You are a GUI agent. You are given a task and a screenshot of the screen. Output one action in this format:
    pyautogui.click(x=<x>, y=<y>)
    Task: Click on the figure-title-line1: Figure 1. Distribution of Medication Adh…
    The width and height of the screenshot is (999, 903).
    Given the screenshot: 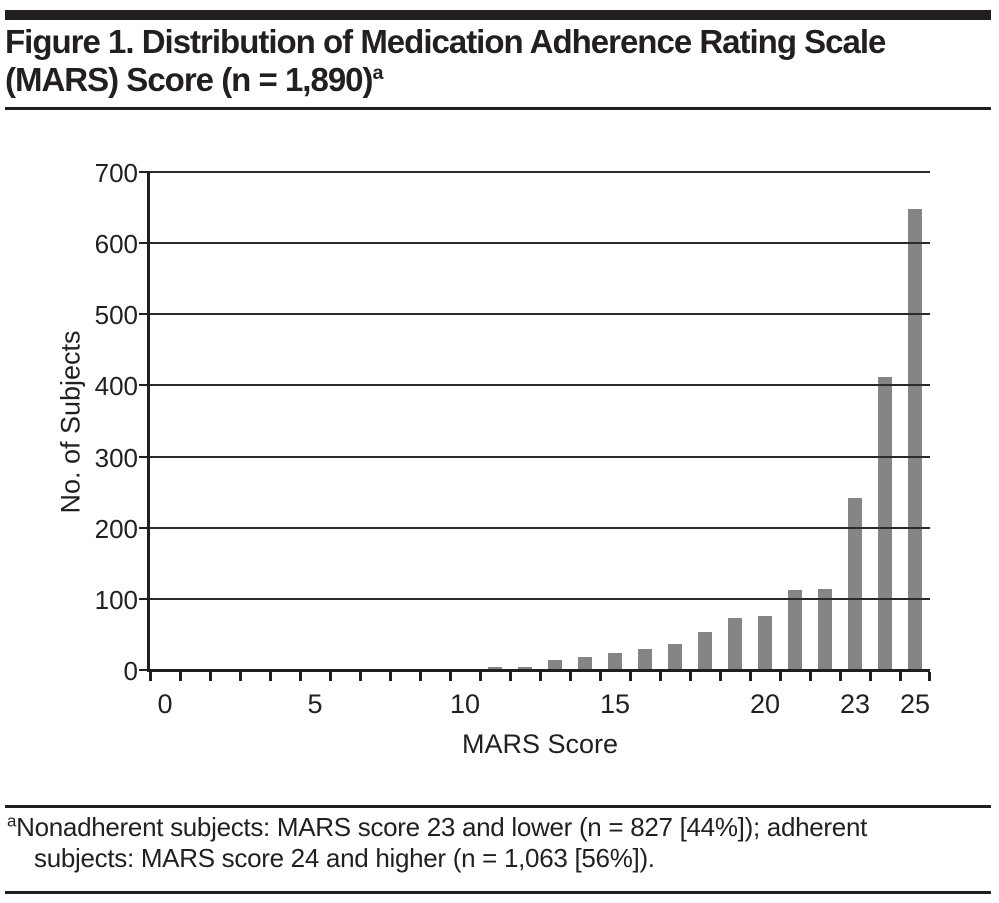 What is the action you would take?
    pyautogui.click(x=445, y=41)
    